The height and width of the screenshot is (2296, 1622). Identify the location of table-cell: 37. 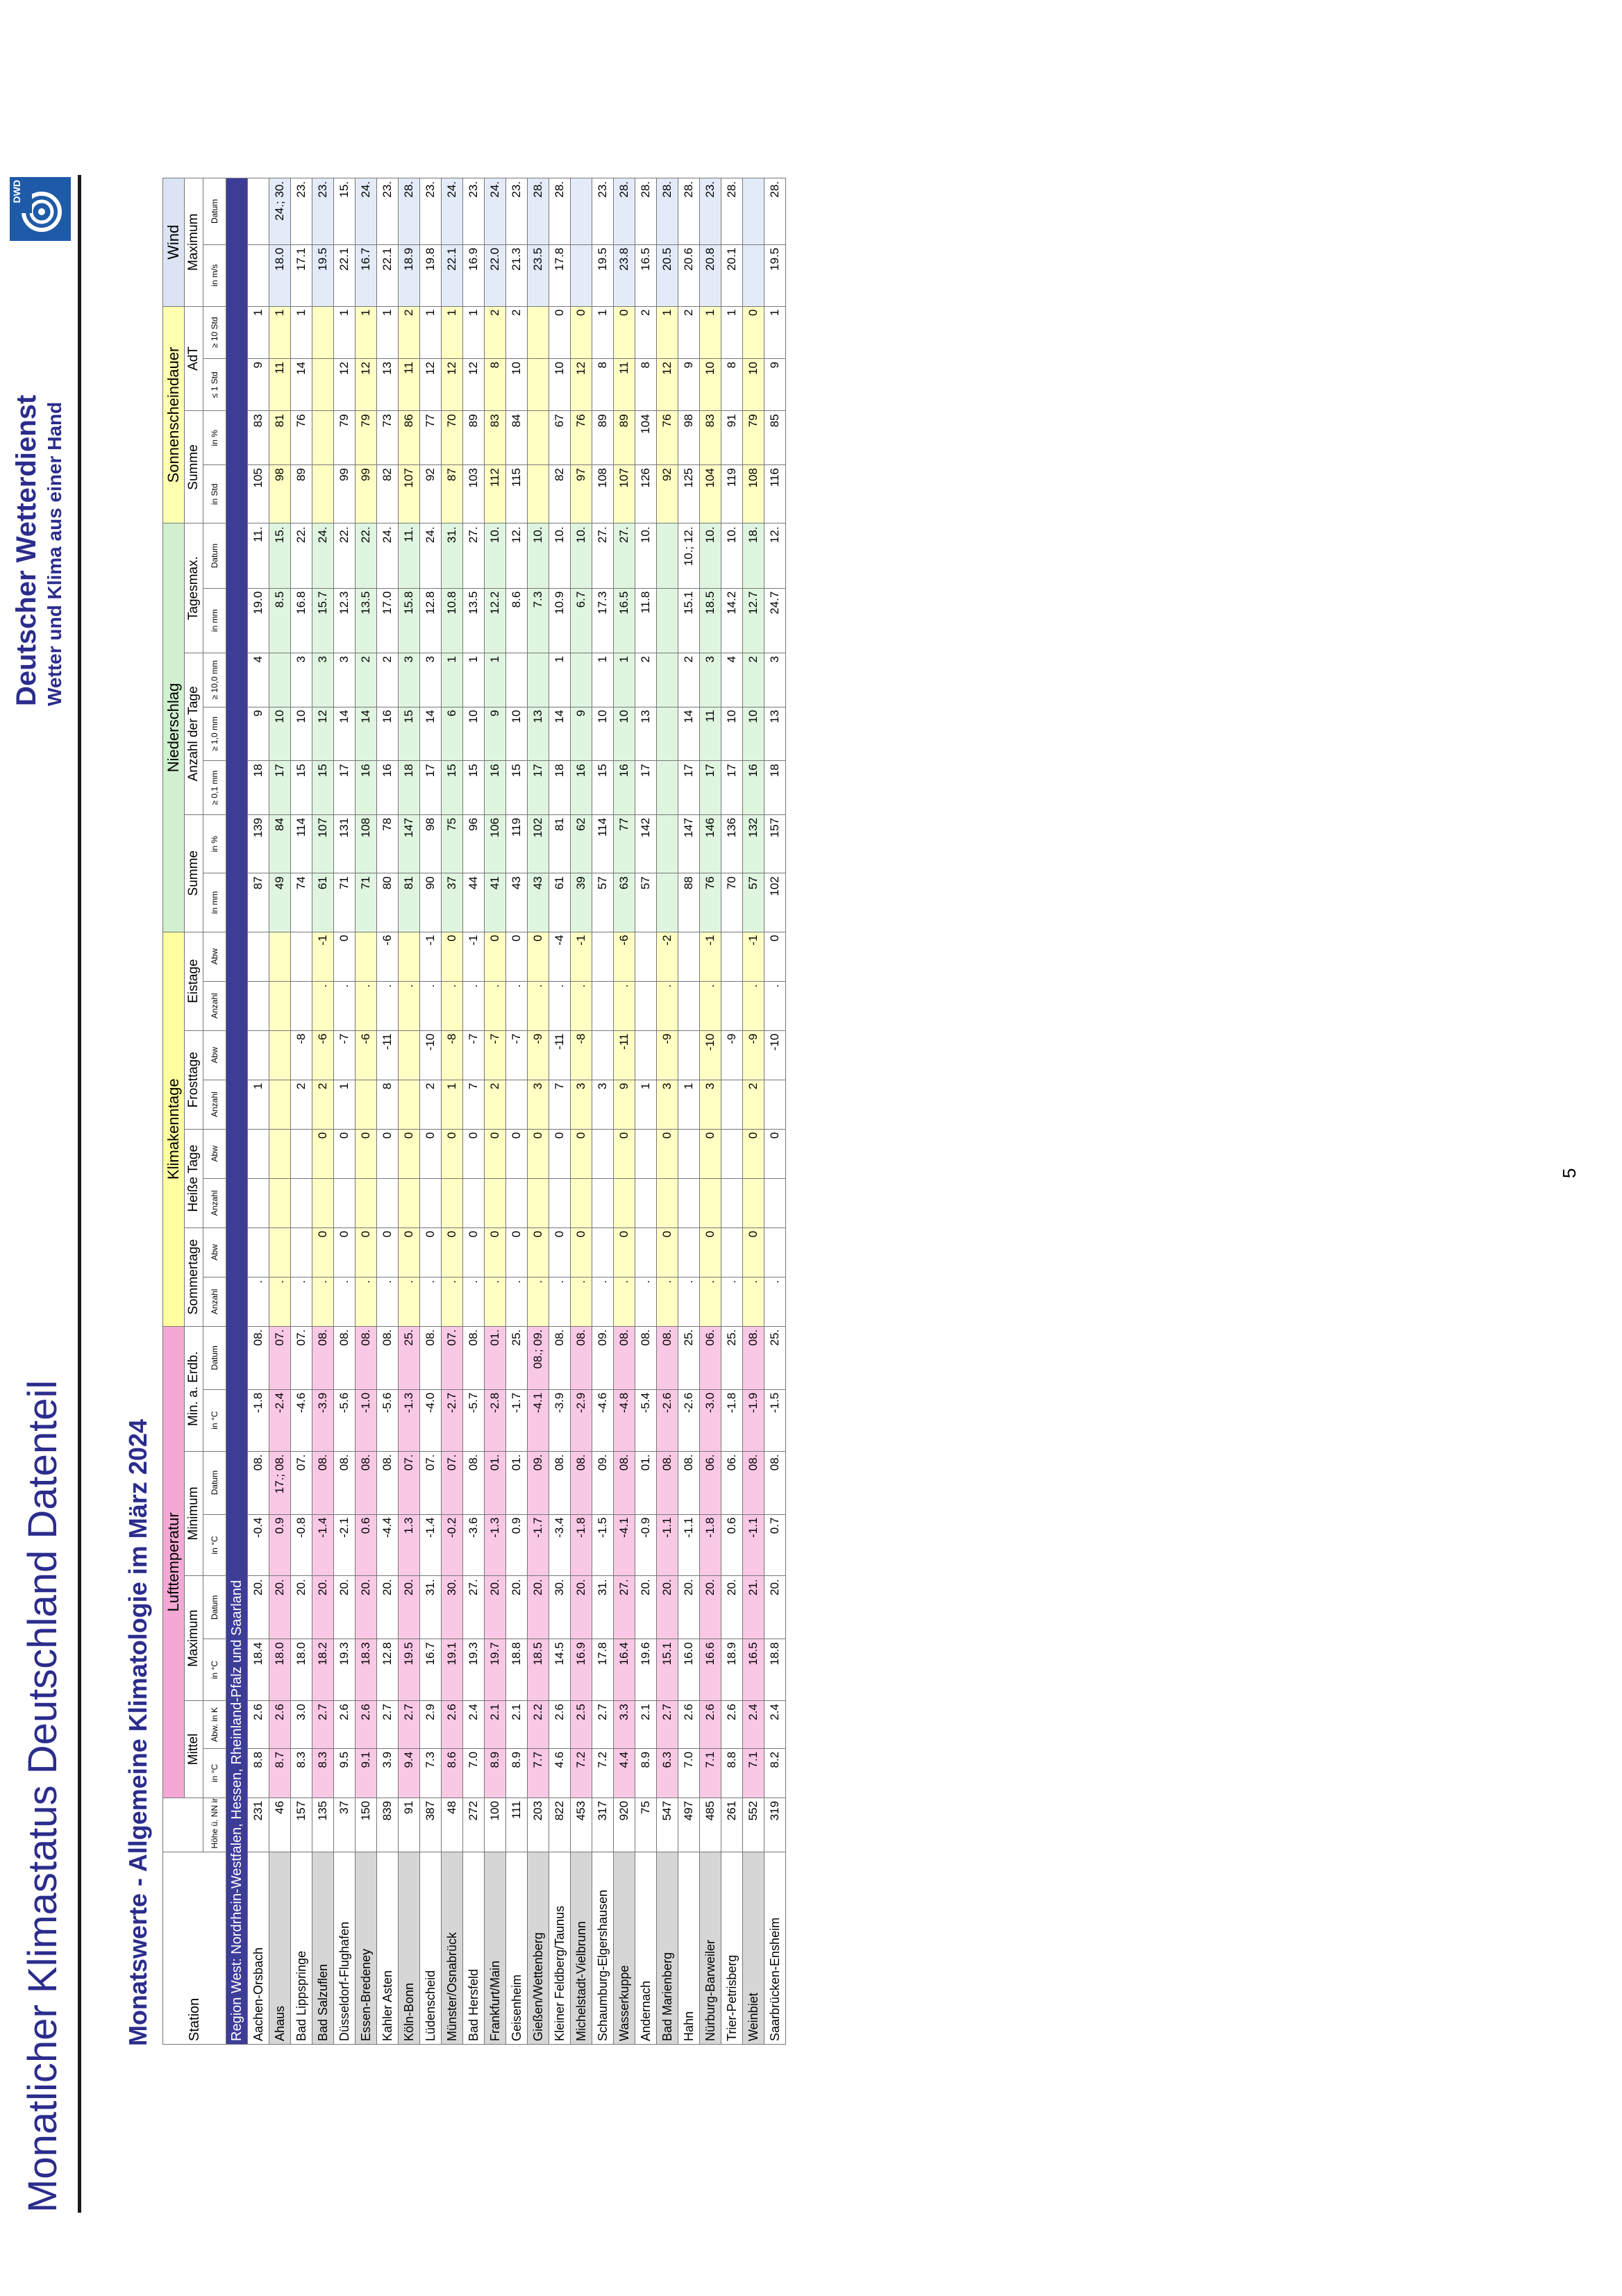
(344, 1825).